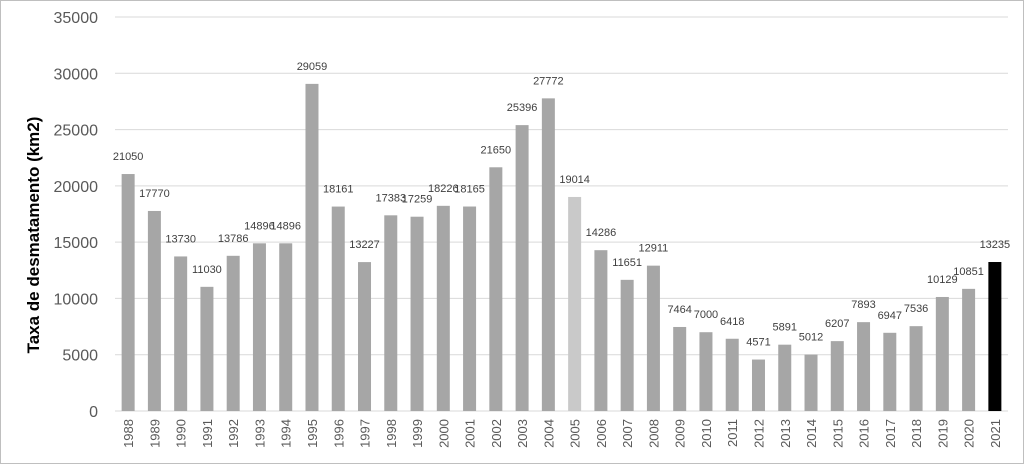 This screenshot has width=1024, height=464. Describe the element at coordinates (548, 254) in the screenshot. I see `bar-2004` at that location.